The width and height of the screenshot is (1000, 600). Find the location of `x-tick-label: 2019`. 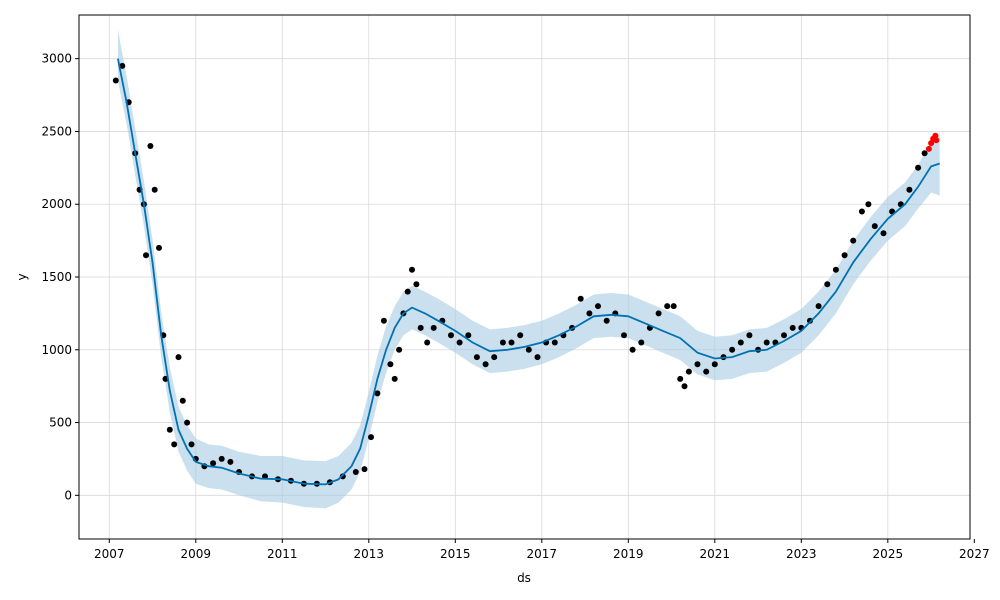

x-tick-label: 2019 is located at coordinates (628, 554).